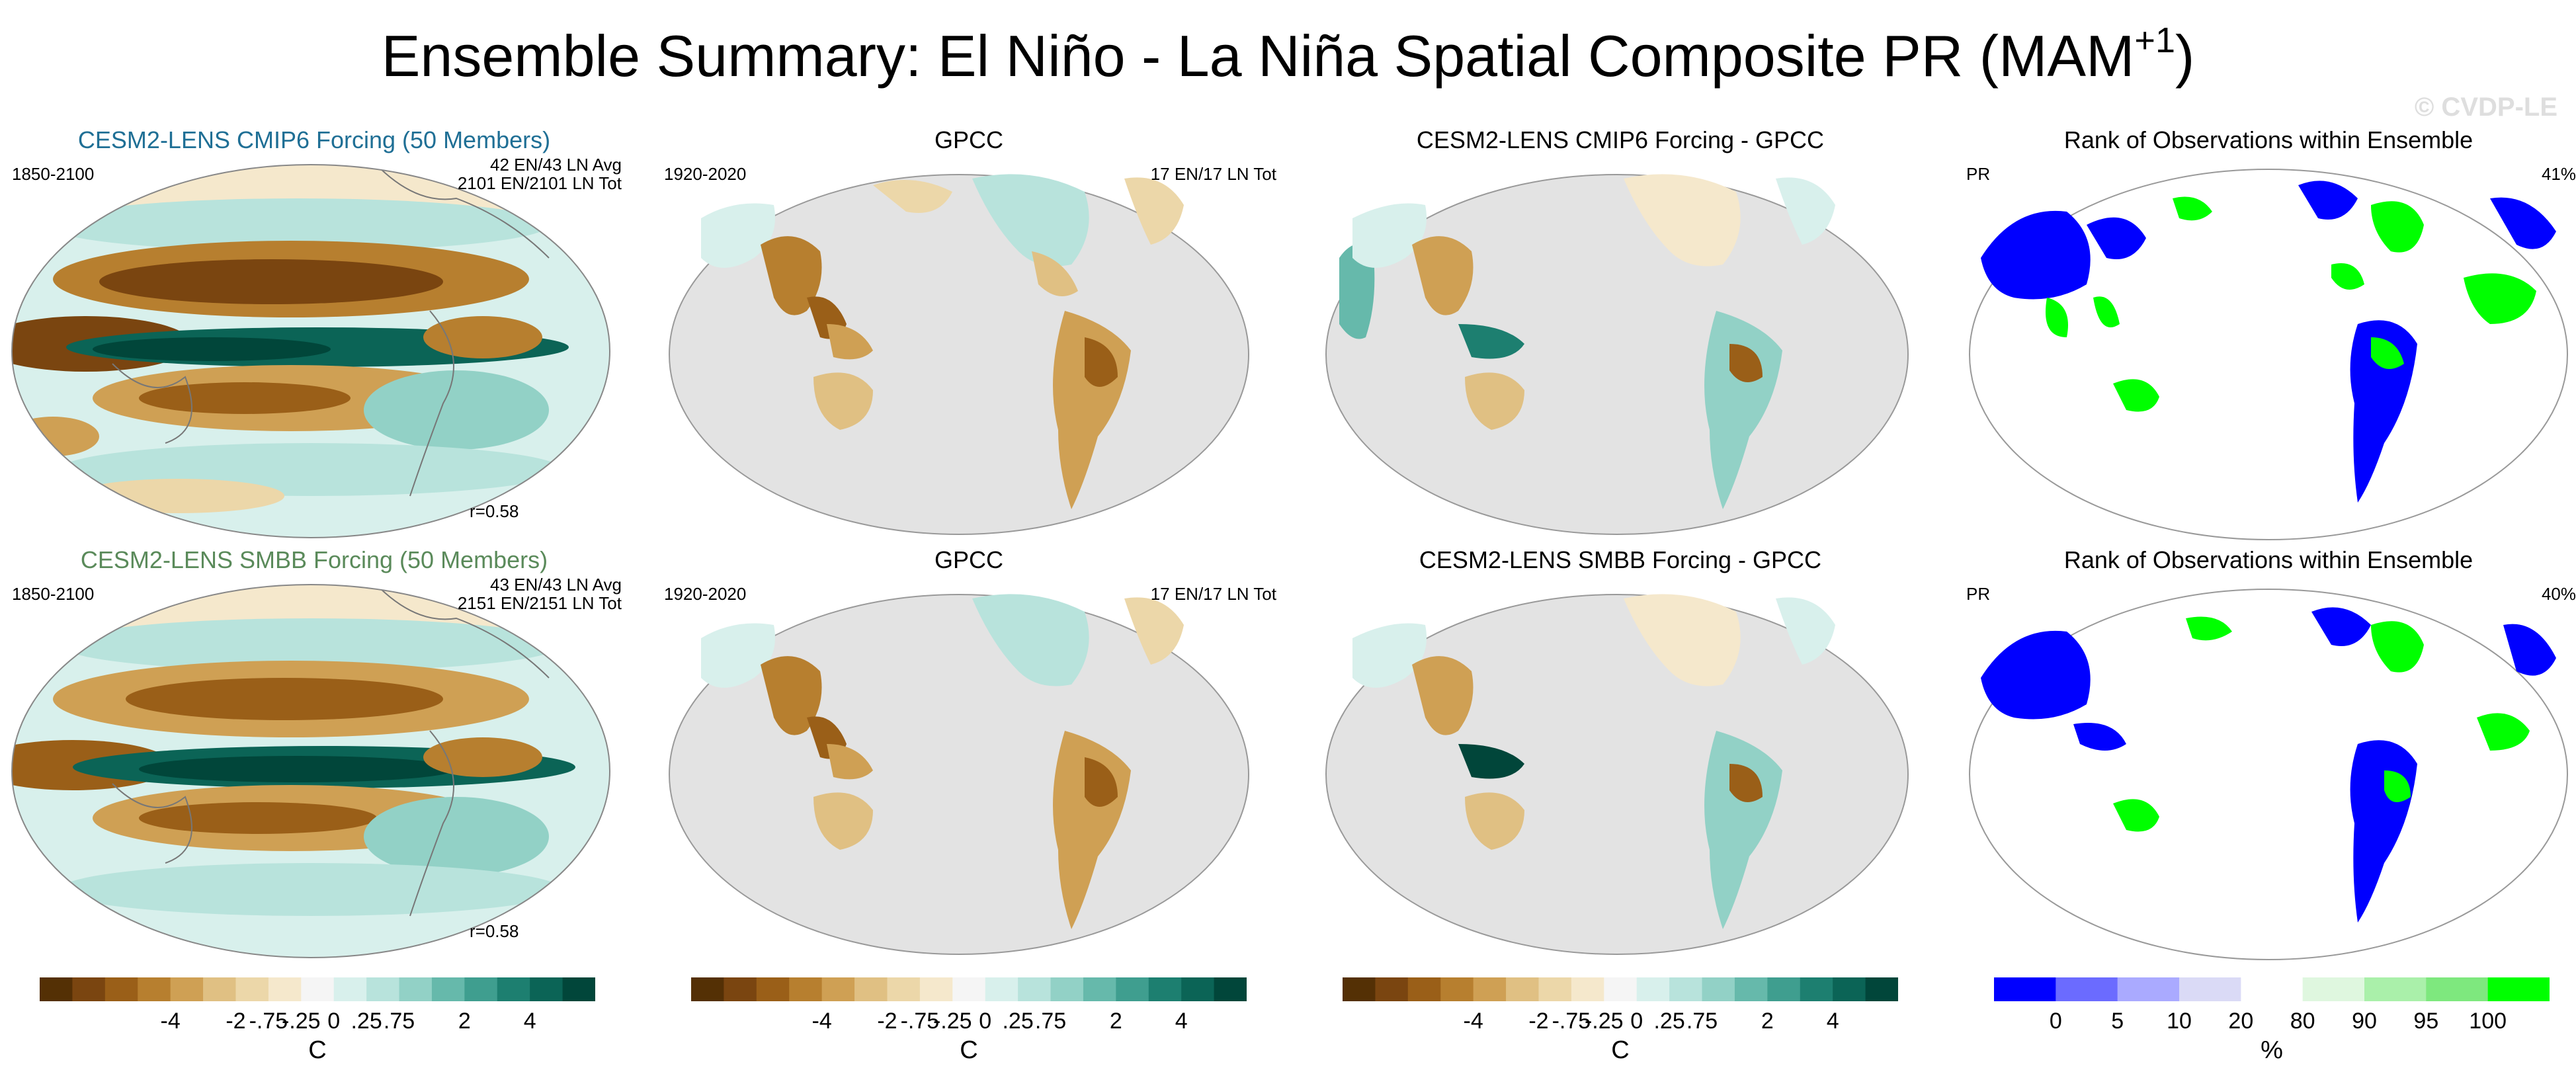 The height and width of the screenshot is (1072, 2576). What do you see at coordinates (539, 603) in the screenshot?
I see `count-label-tot: 2151 EN/2151 LN Tot` at bounding box center [539, 603].